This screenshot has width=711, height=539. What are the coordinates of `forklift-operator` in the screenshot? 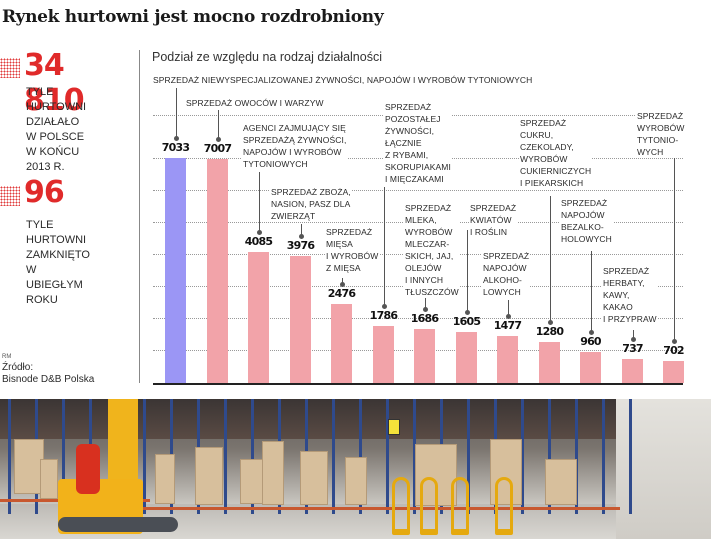 It's located at (88, 469).